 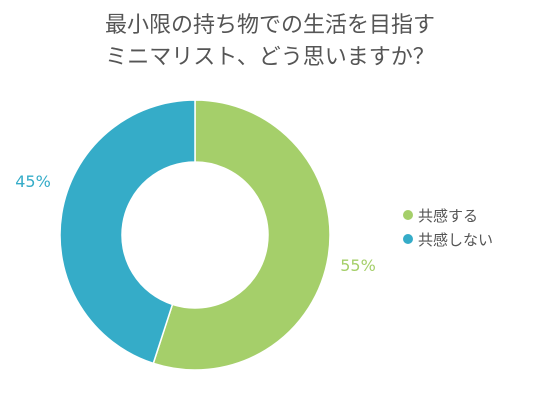 I want to click on legend-item-disagree: 共感しない, so click(x=448, y=239).